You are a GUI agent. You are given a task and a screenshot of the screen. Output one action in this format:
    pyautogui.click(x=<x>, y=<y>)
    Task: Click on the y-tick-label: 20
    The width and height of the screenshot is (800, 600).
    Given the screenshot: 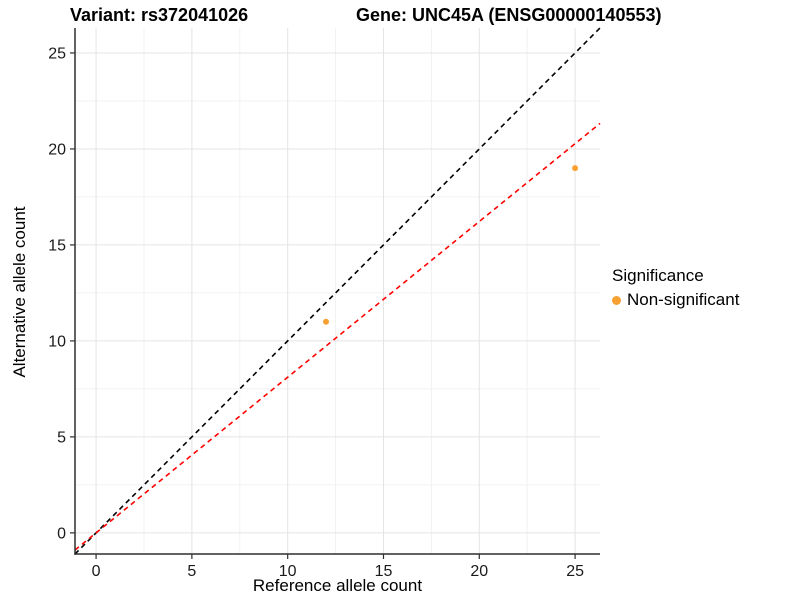 What is the action you would take?
    pyautogui.click(x=57, y=149)
    